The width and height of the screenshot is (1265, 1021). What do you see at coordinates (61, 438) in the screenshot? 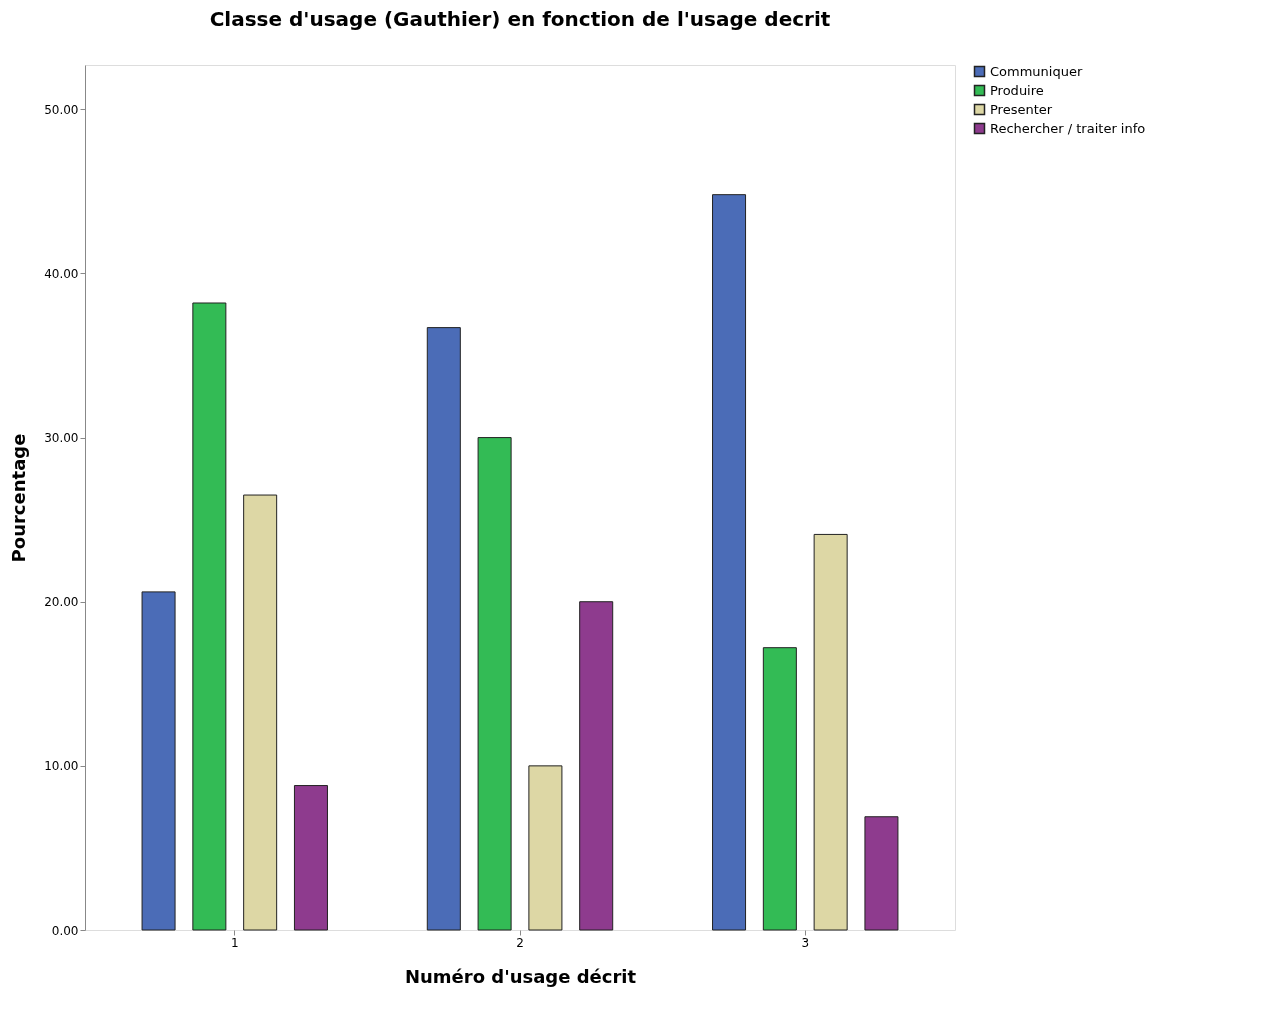
I see `y-tick-label: 30.00` at bounding box center [61, 438].